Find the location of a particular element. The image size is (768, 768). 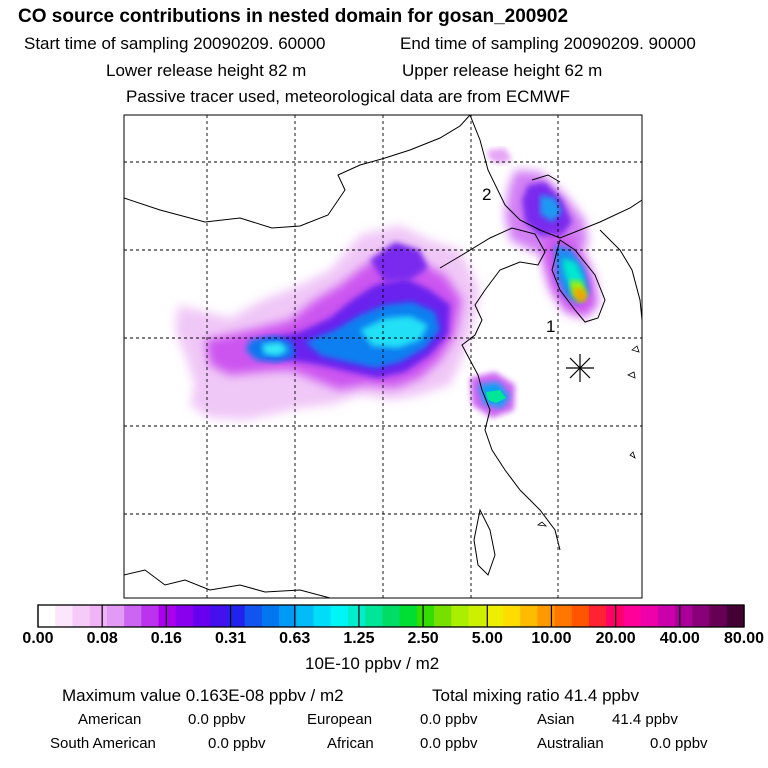

source-value-american: 0.0 ppbv is located at coordinates (217, 719).